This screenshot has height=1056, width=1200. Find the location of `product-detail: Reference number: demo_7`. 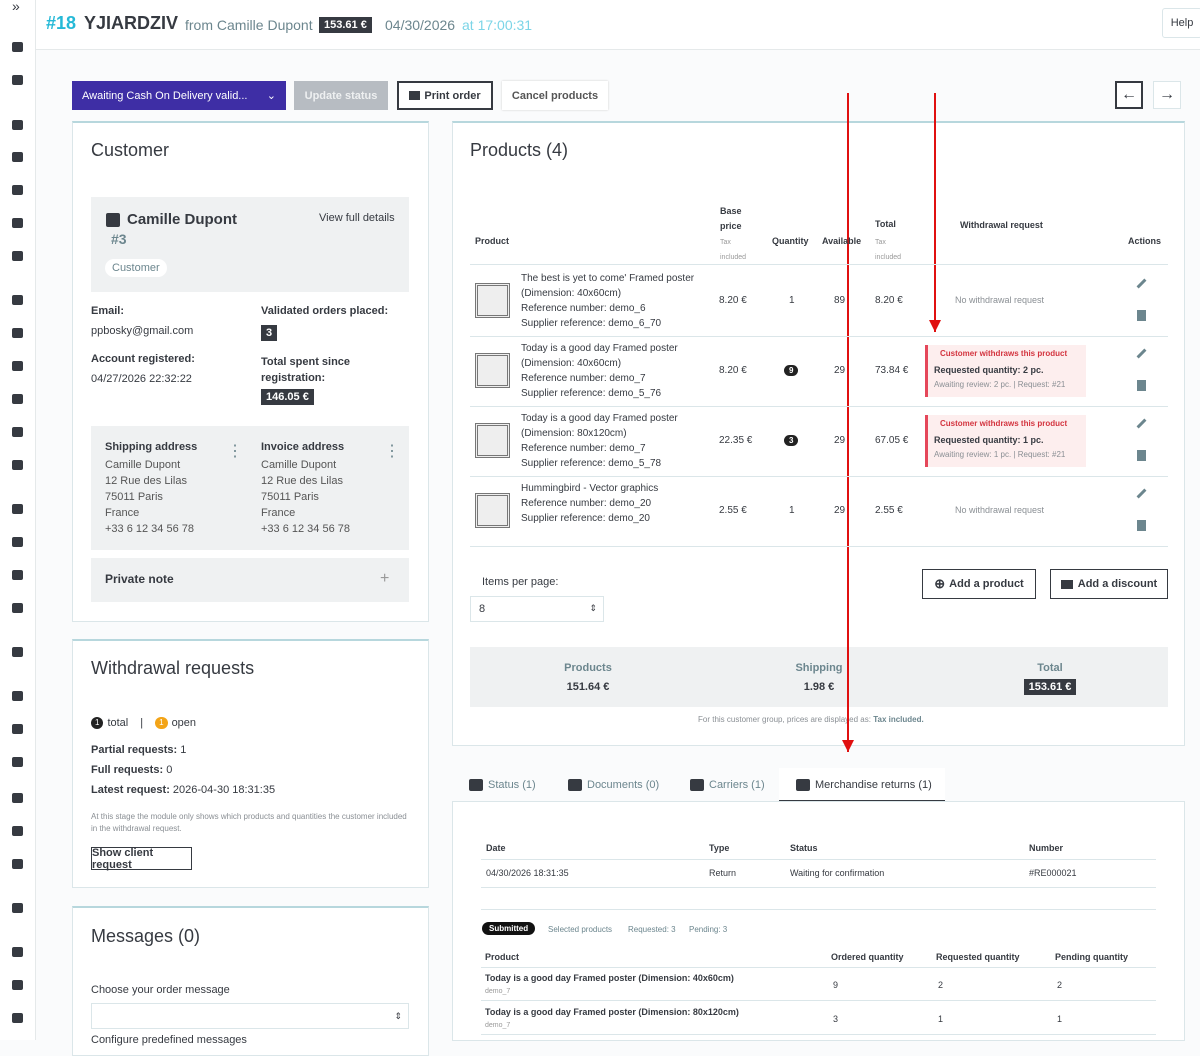

product-detail: Reference number: demo_7 is located at coordinates (583, 378).